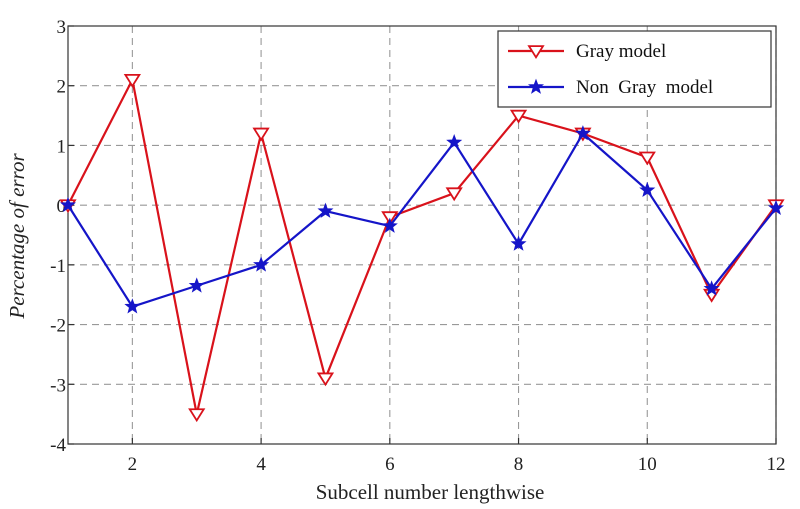 This screenshot has height=509, width=800. I want to click on legend-item: Gray model, so click(587, 51).